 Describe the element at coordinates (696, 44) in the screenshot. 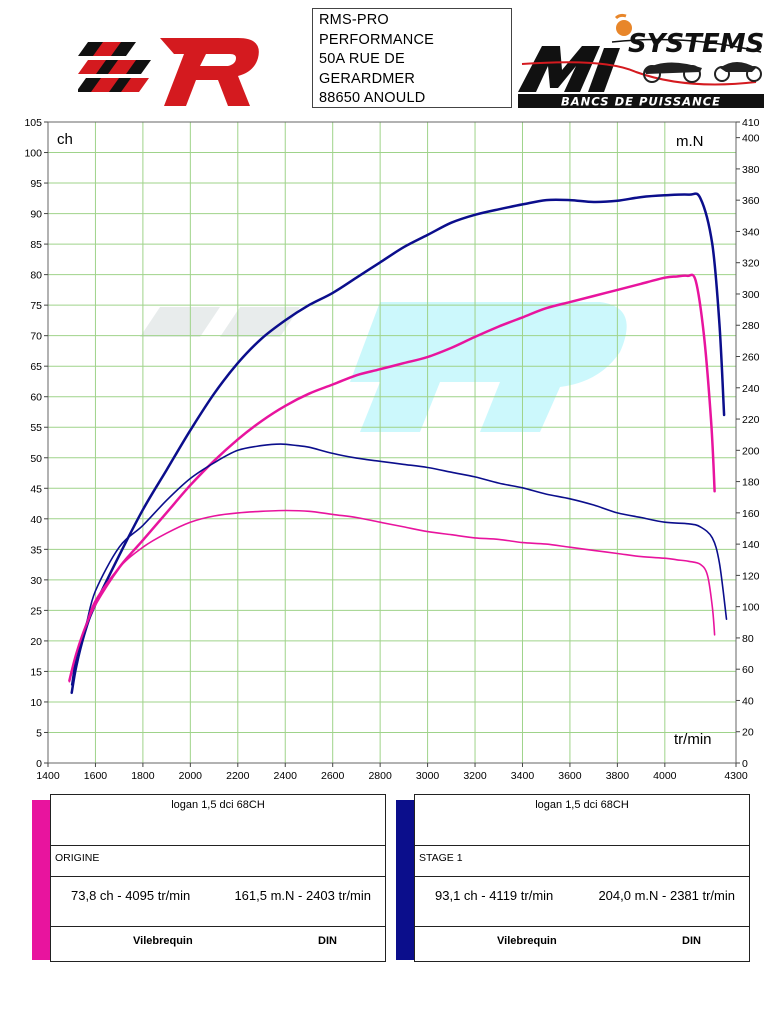

I see `logo-systems-text: SYSTEMS` at that location.